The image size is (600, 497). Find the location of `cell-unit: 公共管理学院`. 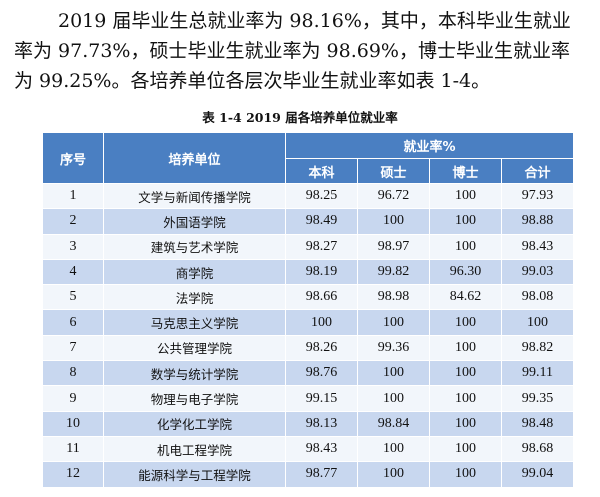

cell-unit: 公共管理学院 is located at coordinates (194, 348).